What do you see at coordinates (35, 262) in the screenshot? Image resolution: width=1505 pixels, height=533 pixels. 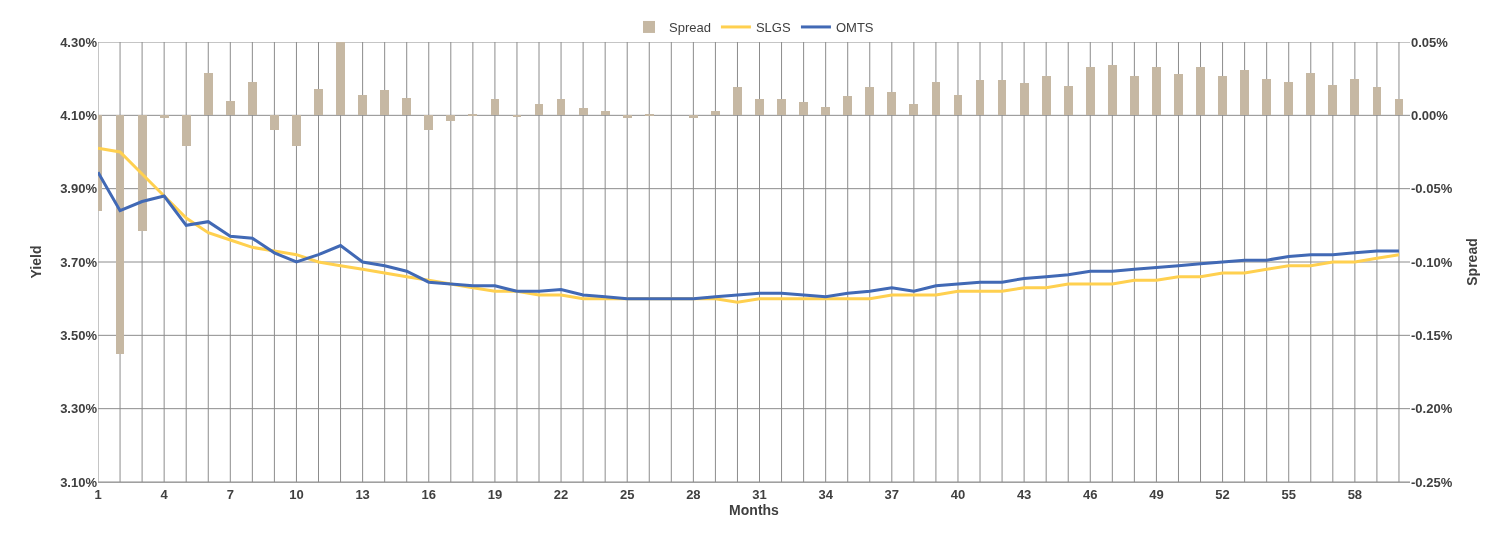 I see `y-axis-title: Yield` at bounding box center [35, 262].